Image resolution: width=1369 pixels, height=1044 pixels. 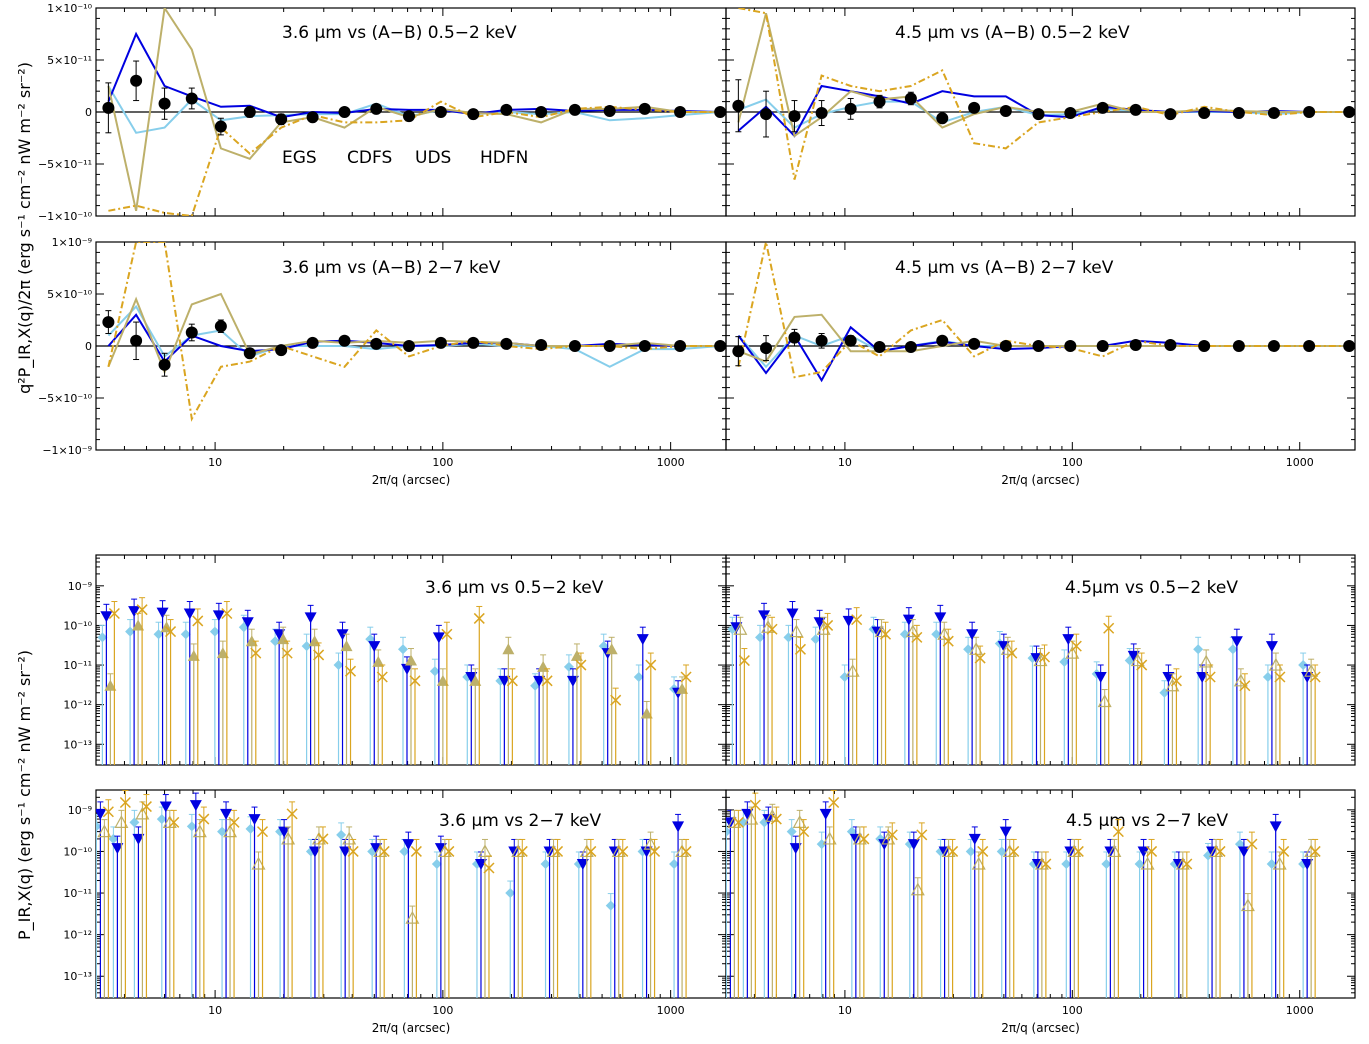 What do you see at coordinates (394, 681) in the screenshot?
I see `plot-area` at bounding box center [394, 681].